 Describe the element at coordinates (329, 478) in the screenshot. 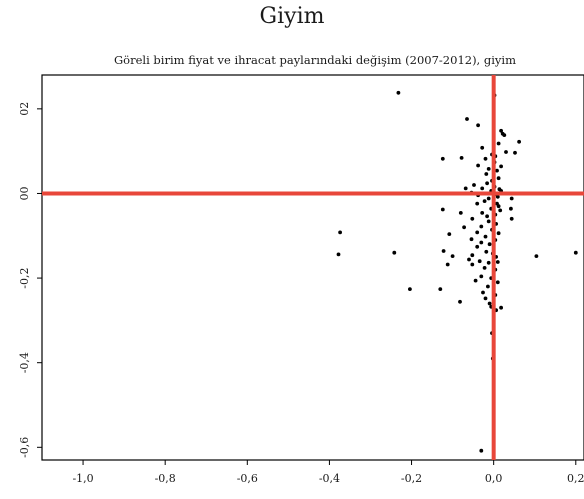

I see `x-tick-label: -0,4` at that location.